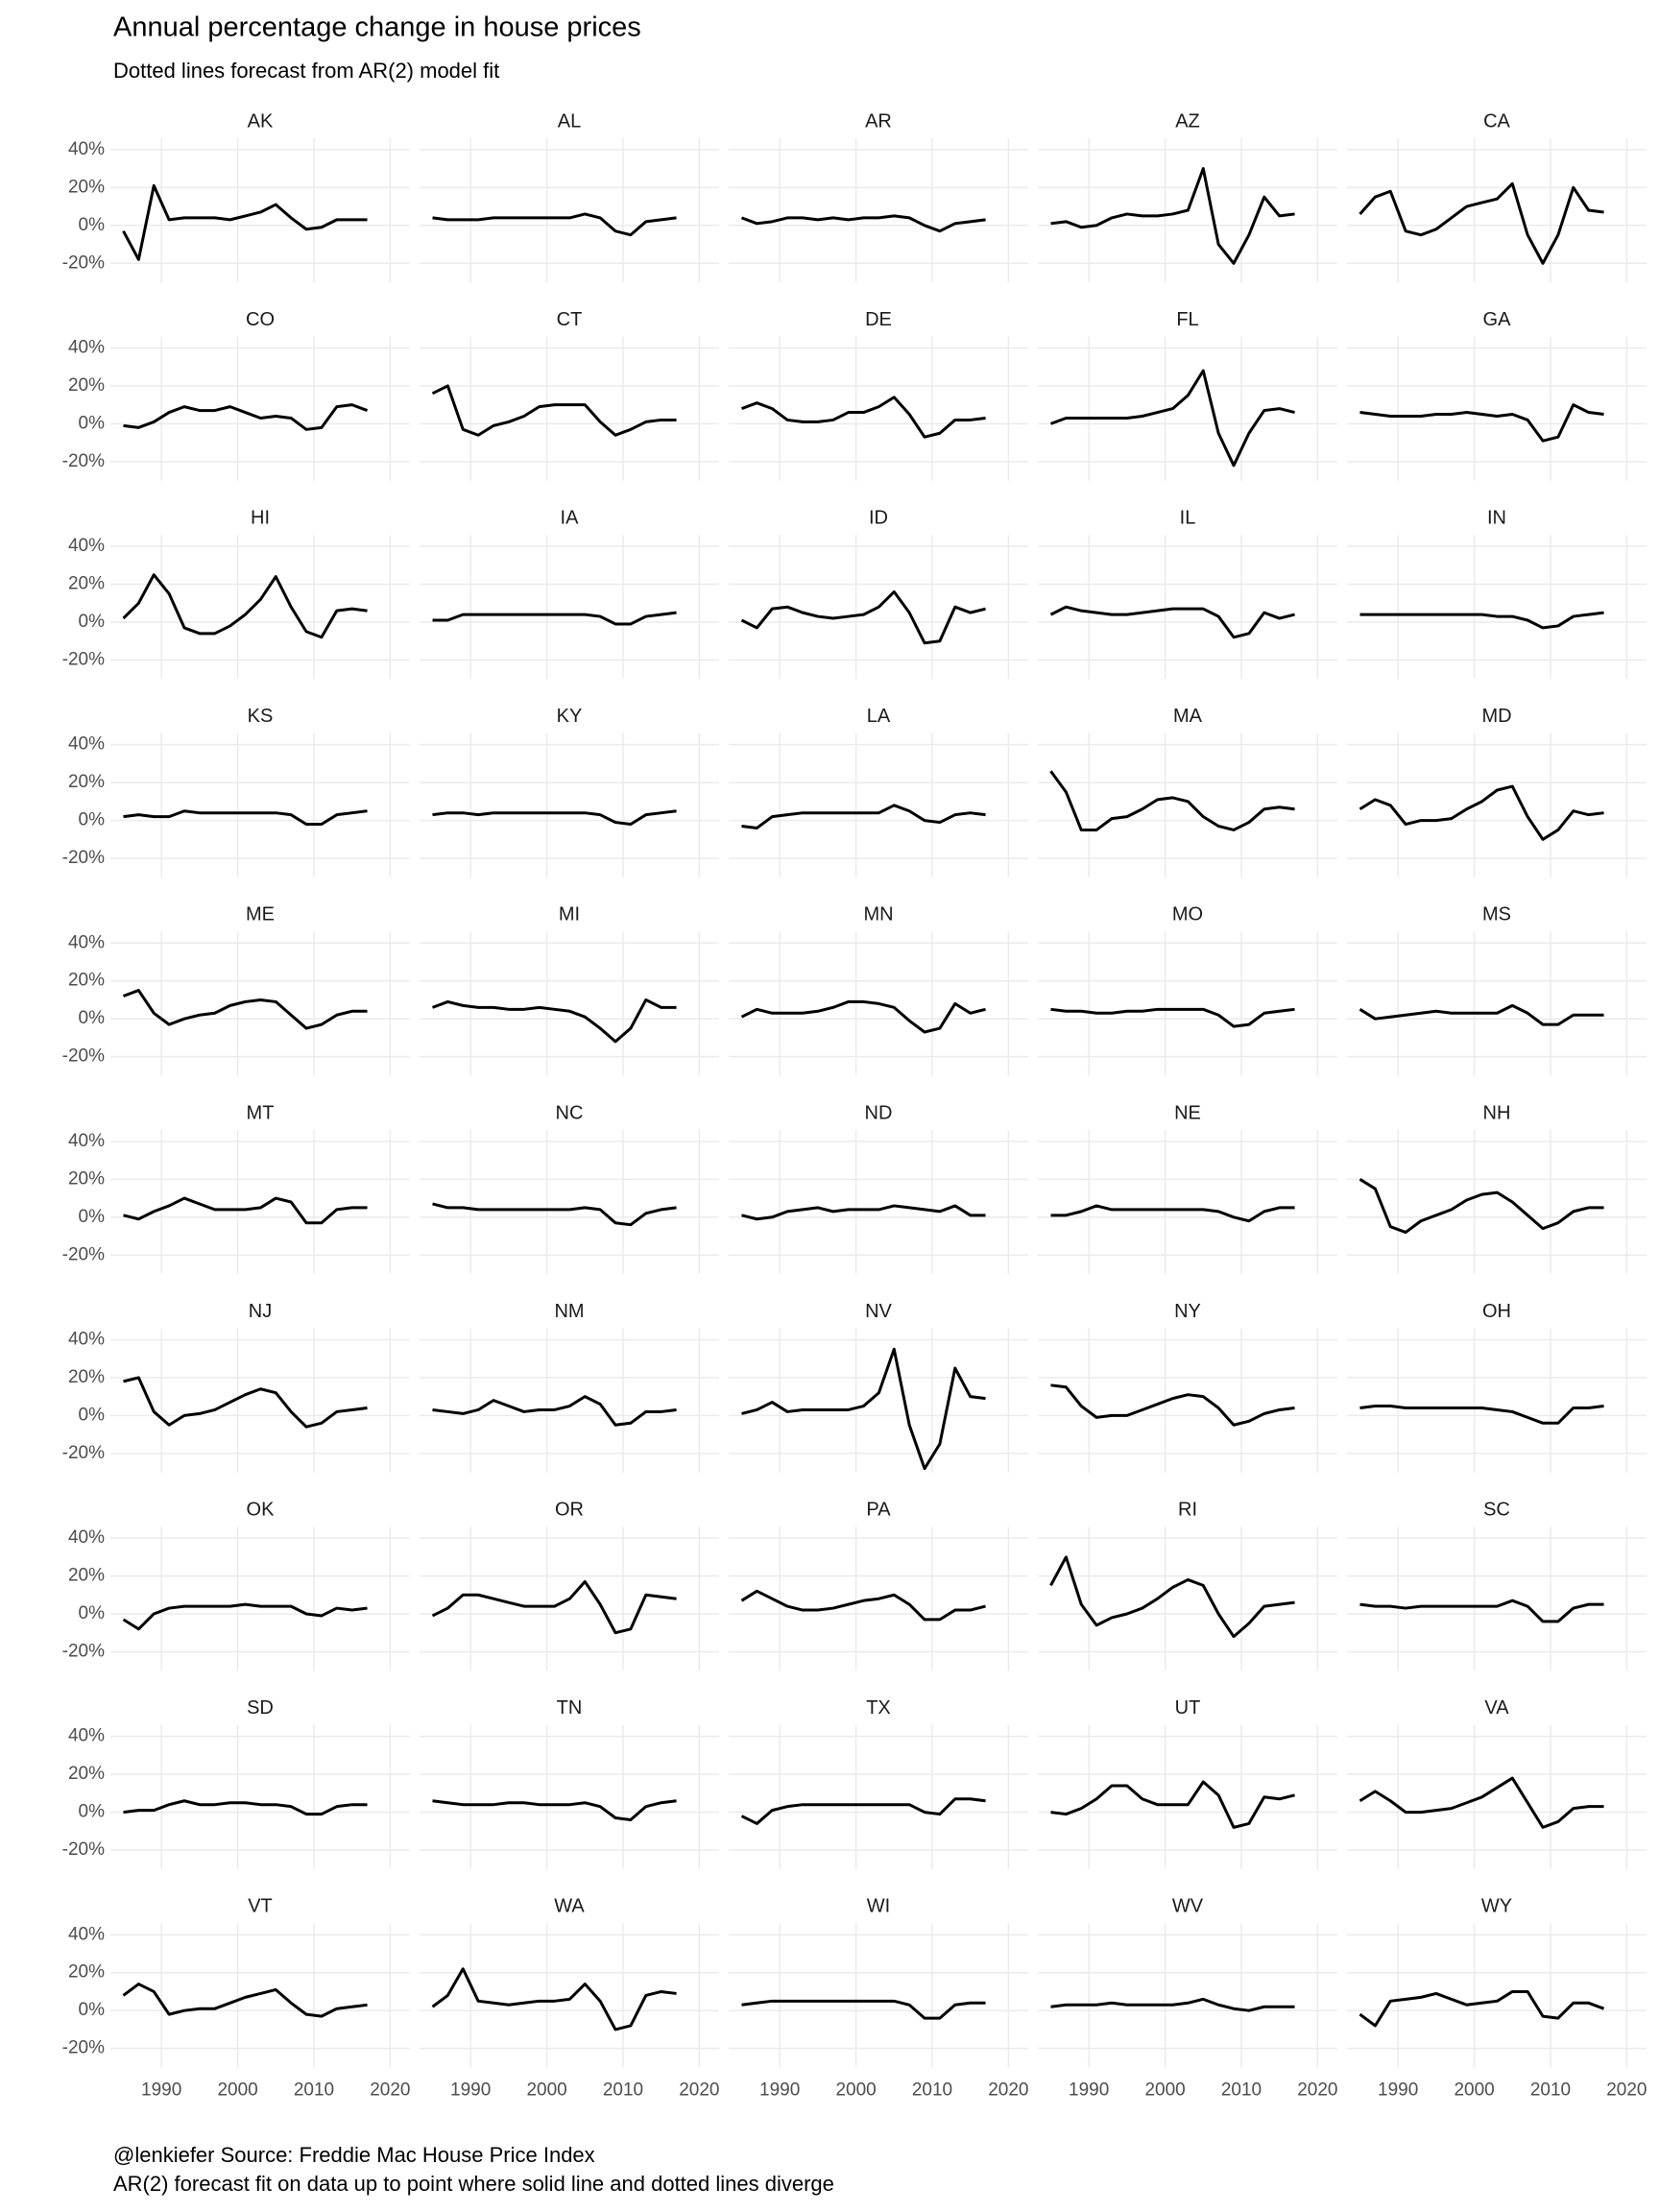 The width and height of the screenshot is (1659, 2212). What do you see at coordinates (1497, 1585) in the screenshot?
I see `panel: SC` at bounding box center [1497, 1585].